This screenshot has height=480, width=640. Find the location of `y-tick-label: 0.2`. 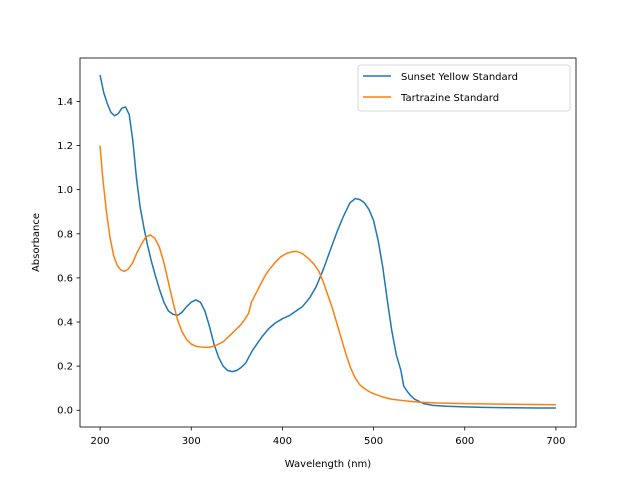

y-tick-label: 0.2 is located at coordinates (65, 367).